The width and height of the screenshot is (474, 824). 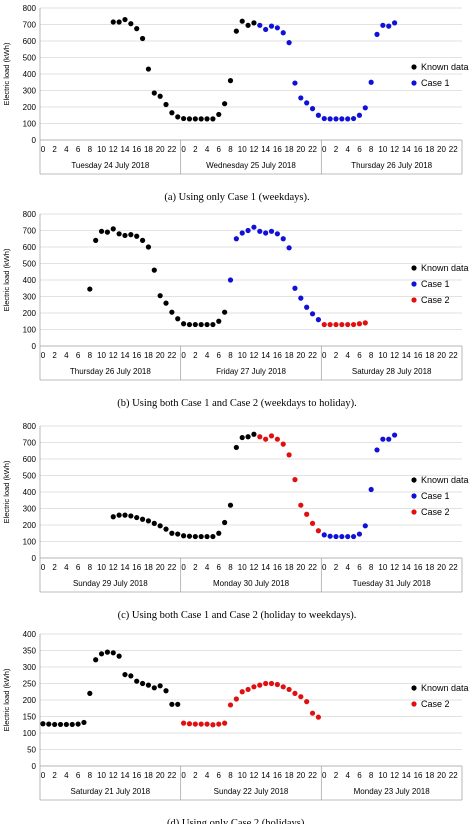 What do you see at coordinates (113, 775) in the screenshot?
I see `x-tick-label: 12` at bounding box center [113, 775].